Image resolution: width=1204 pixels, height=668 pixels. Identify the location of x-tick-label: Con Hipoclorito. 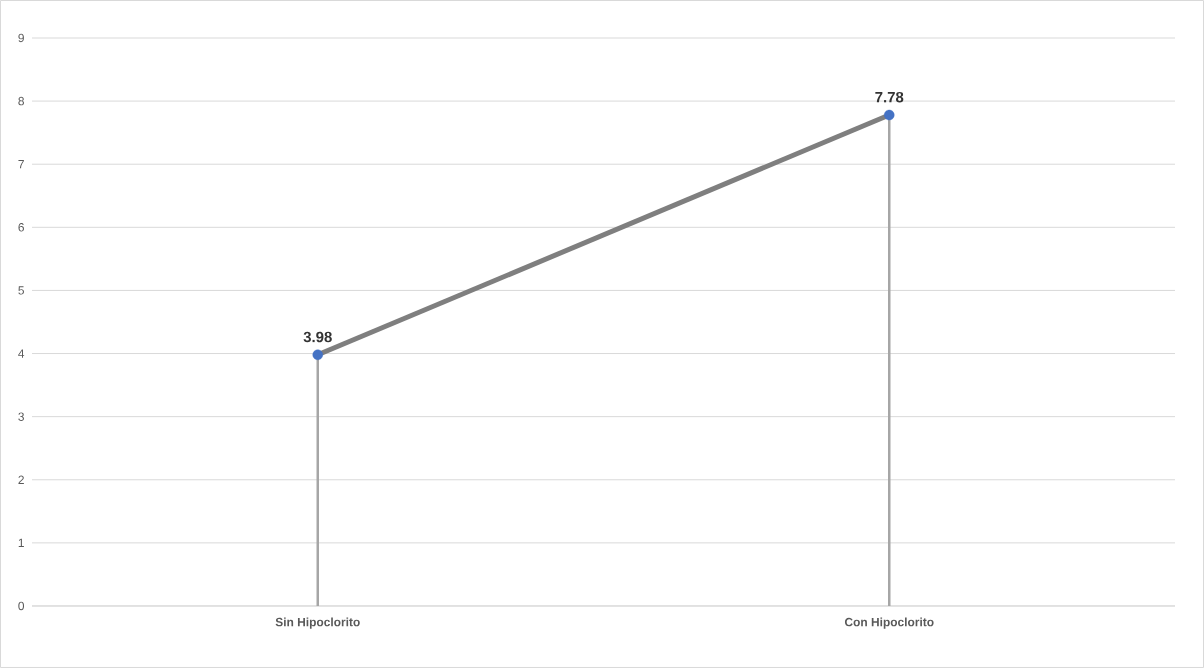
(889, 623).